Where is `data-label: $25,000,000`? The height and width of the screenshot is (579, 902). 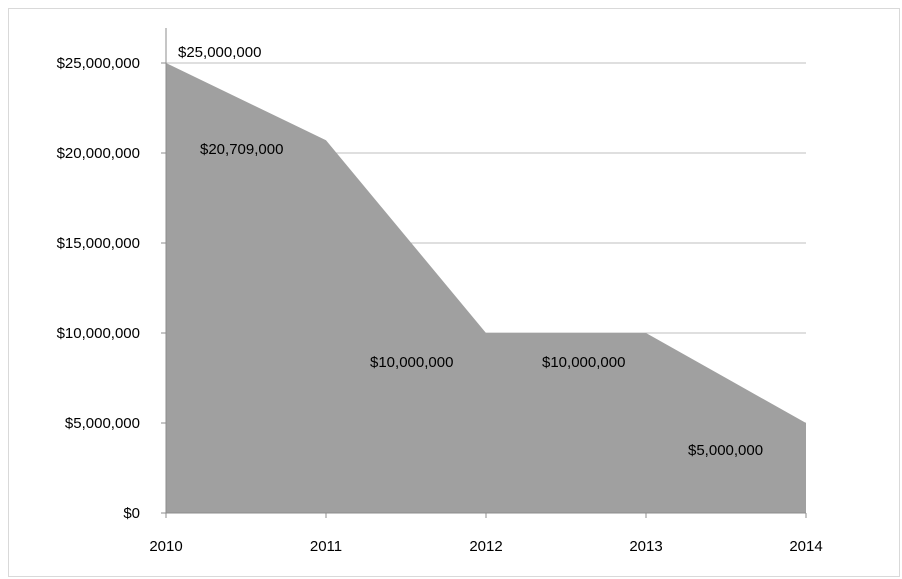
data-label: $25,000,000 is located at coordinates (219, 52).